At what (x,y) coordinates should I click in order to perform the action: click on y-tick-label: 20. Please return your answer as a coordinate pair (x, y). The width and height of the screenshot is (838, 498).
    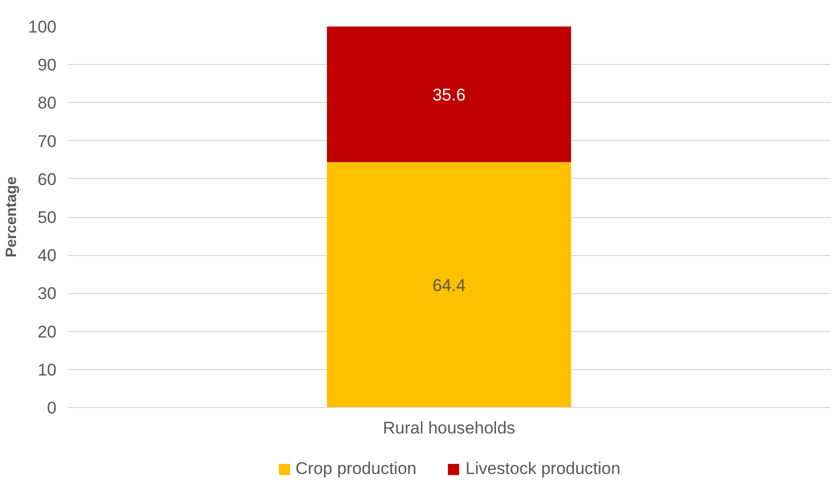
    Looking at the image, I should click on (47, 332).